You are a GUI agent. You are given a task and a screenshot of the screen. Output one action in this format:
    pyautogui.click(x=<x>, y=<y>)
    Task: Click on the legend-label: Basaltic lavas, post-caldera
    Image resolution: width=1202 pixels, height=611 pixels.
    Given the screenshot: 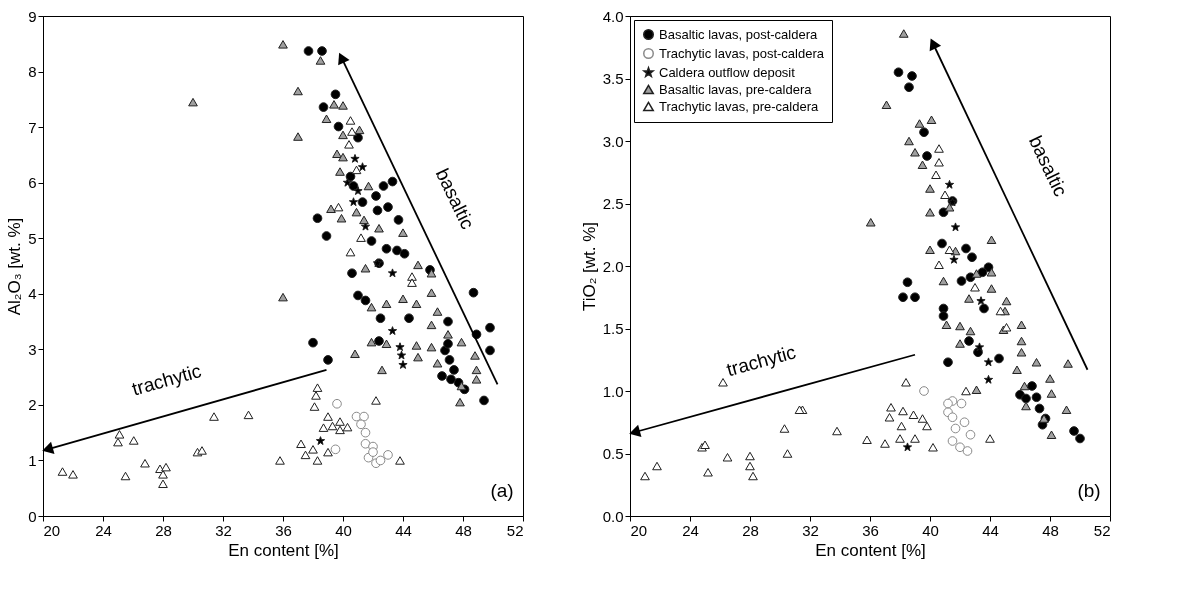 What is the action you would take?
    pyautogui.click(x=739, y=34)
    